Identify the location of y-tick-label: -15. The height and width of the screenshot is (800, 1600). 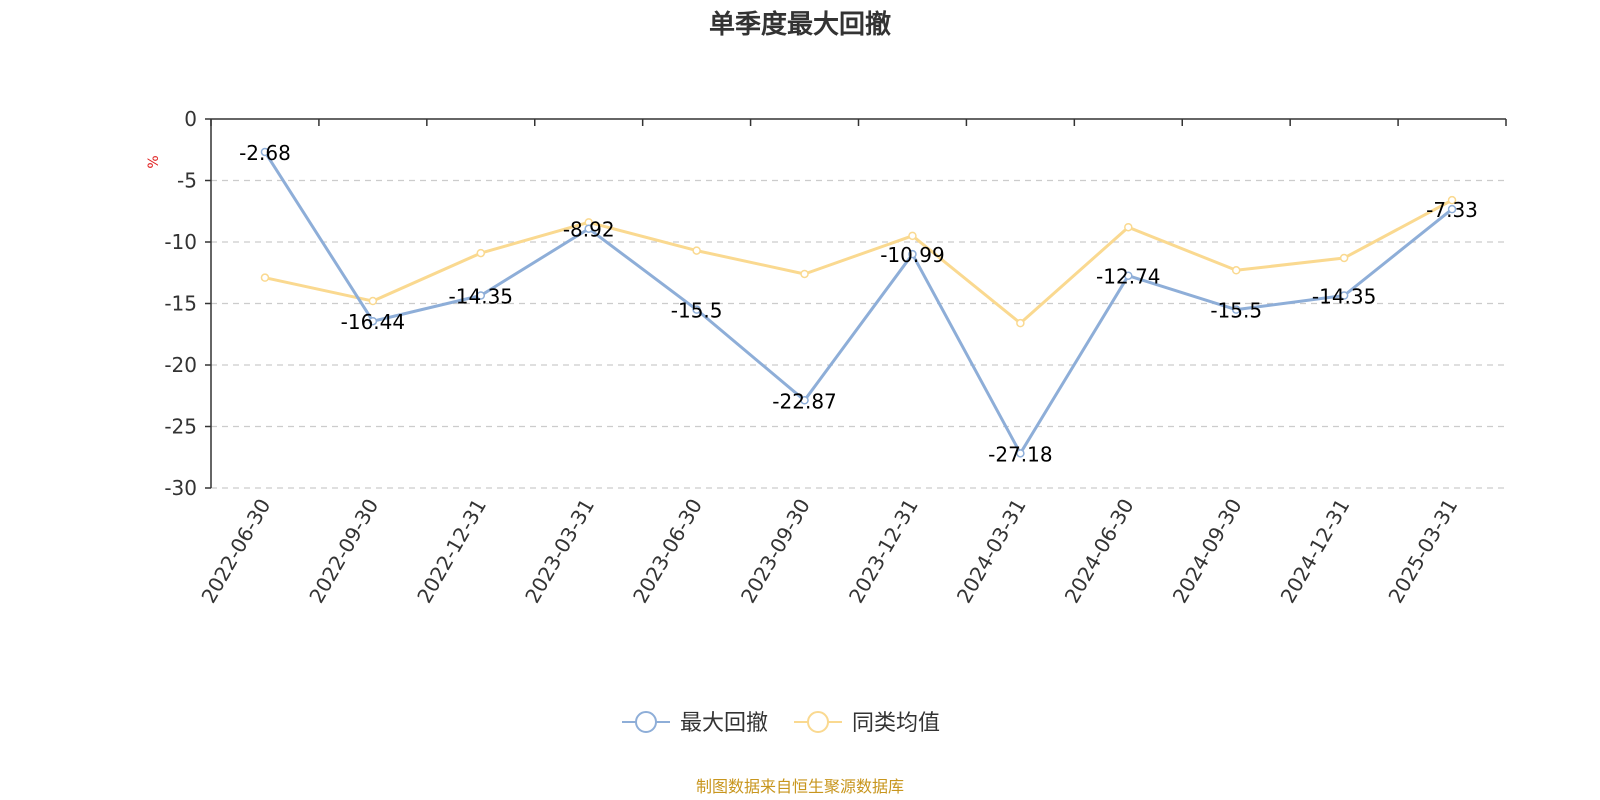
(180, 304).